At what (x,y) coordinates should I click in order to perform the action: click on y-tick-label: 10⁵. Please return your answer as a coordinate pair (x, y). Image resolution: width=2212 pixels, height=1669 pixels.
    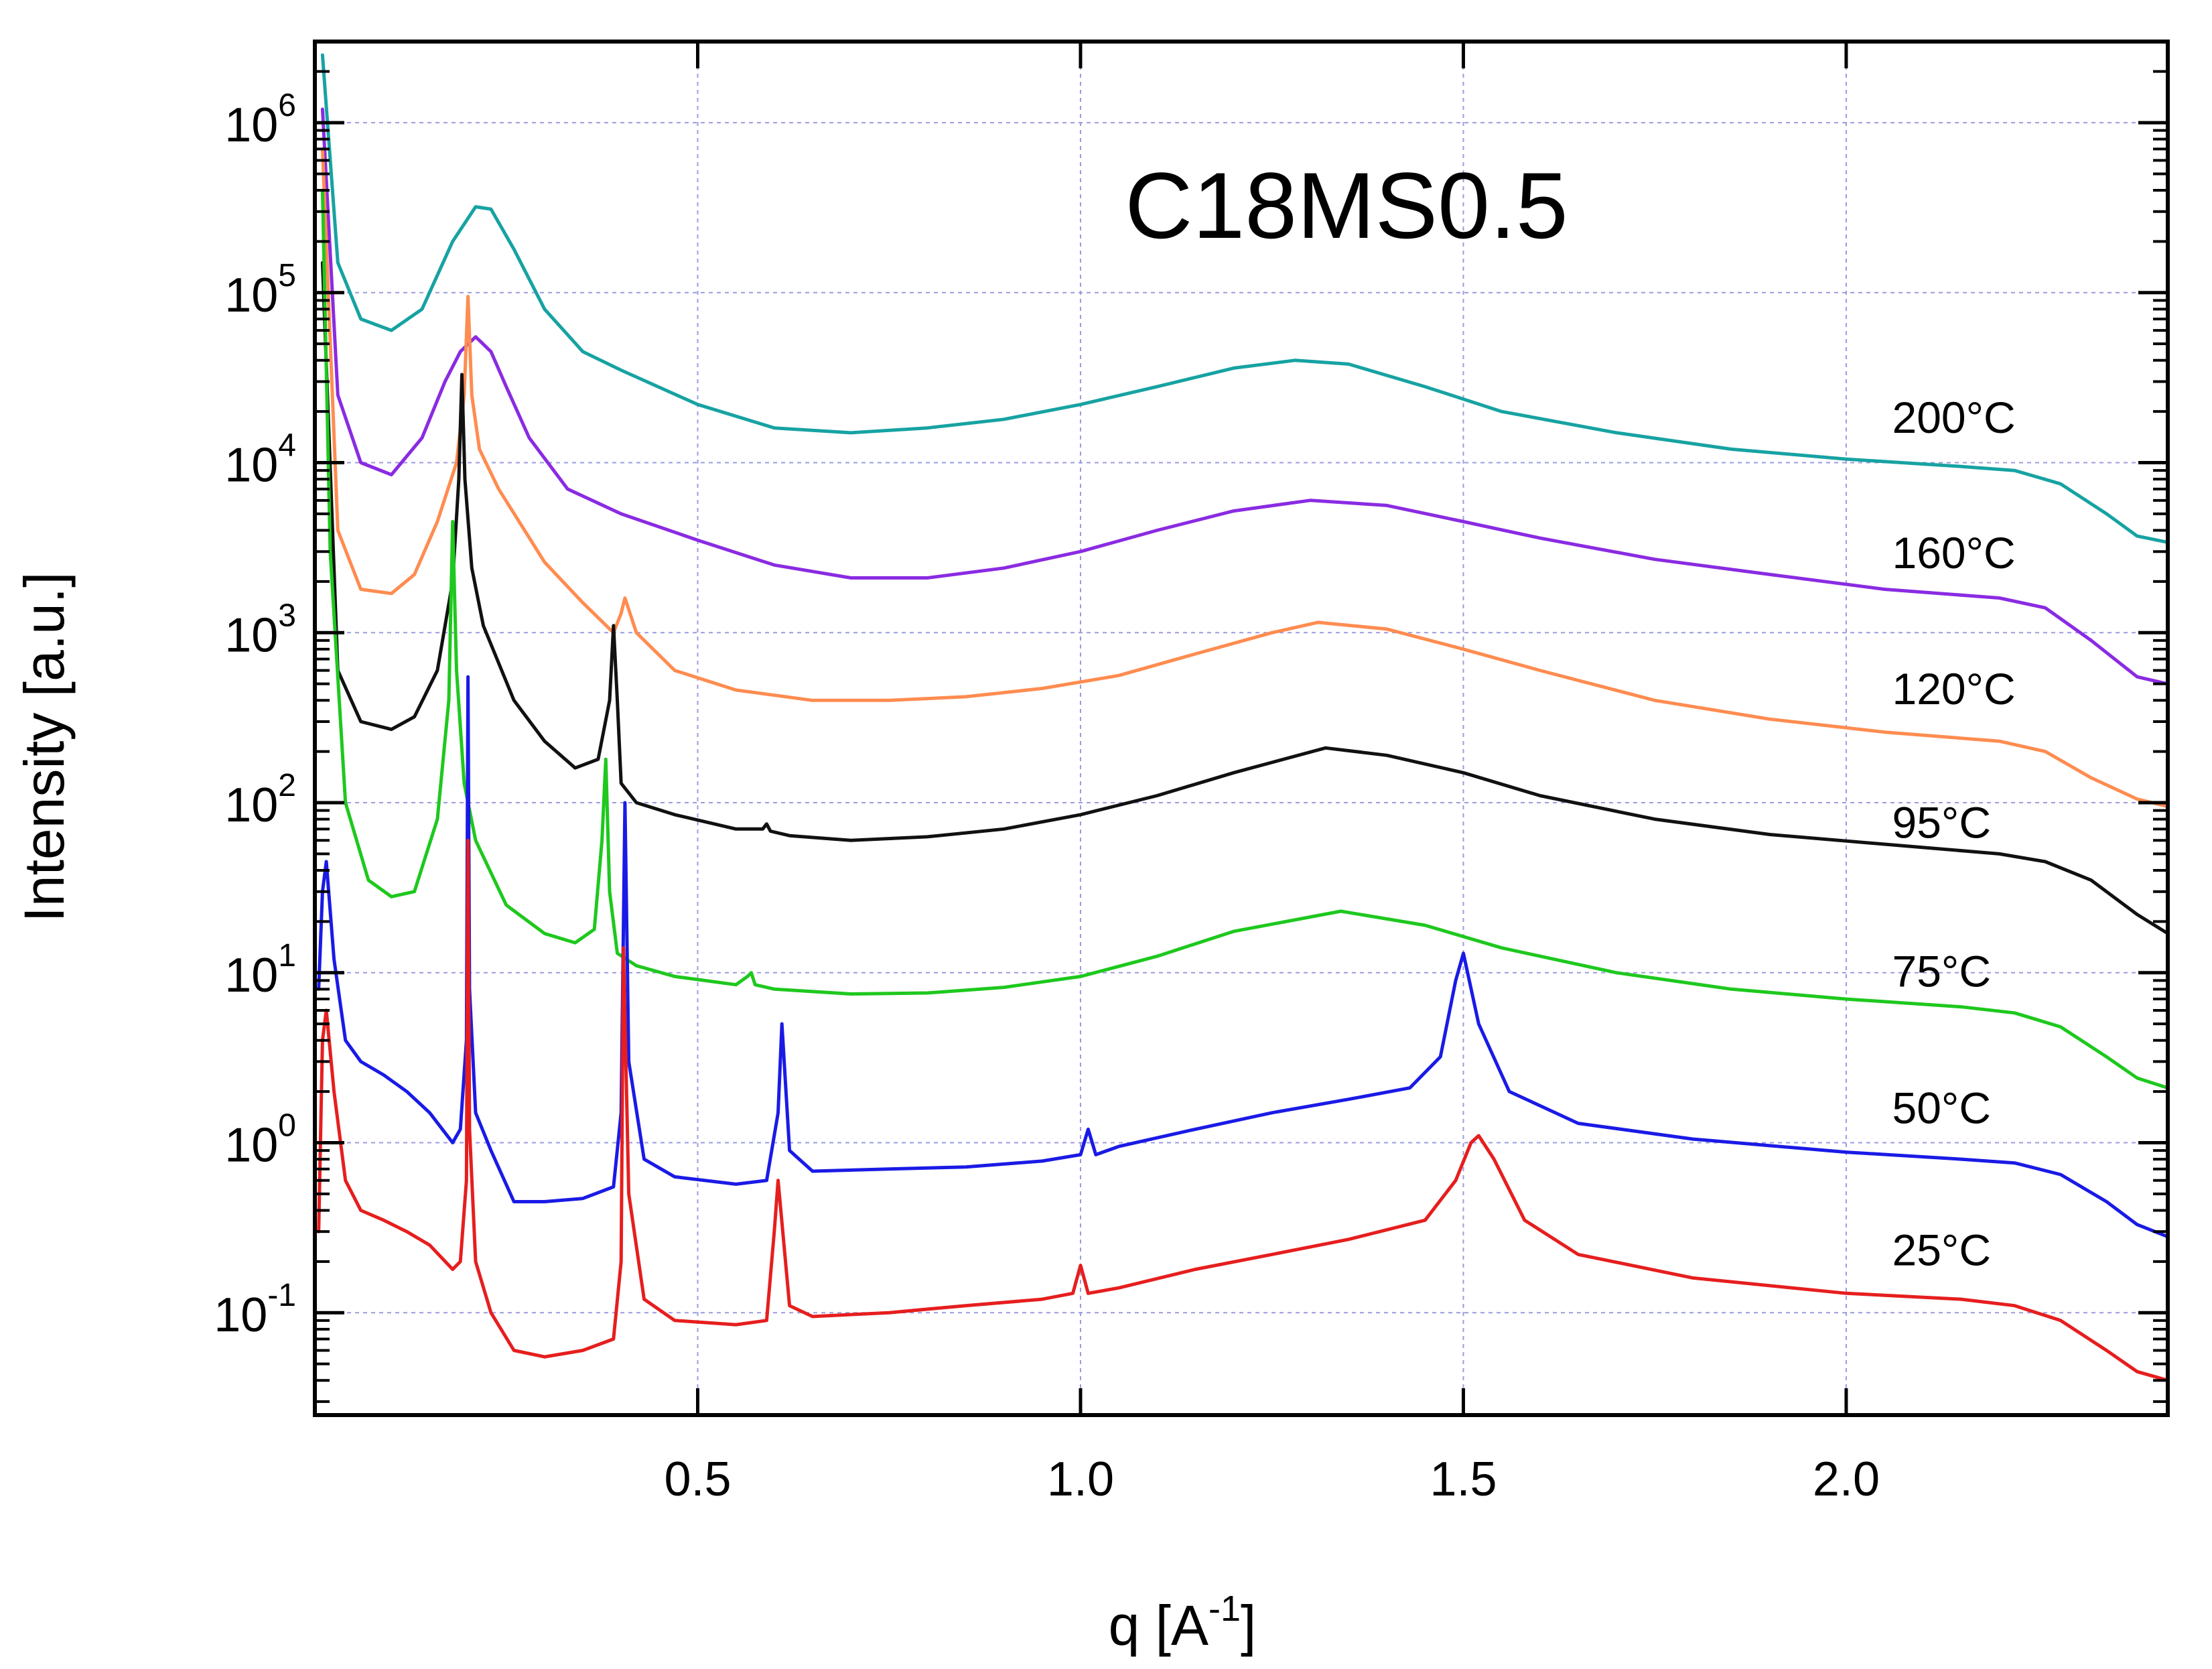
    Looking at the image, I should click on (260, 290).